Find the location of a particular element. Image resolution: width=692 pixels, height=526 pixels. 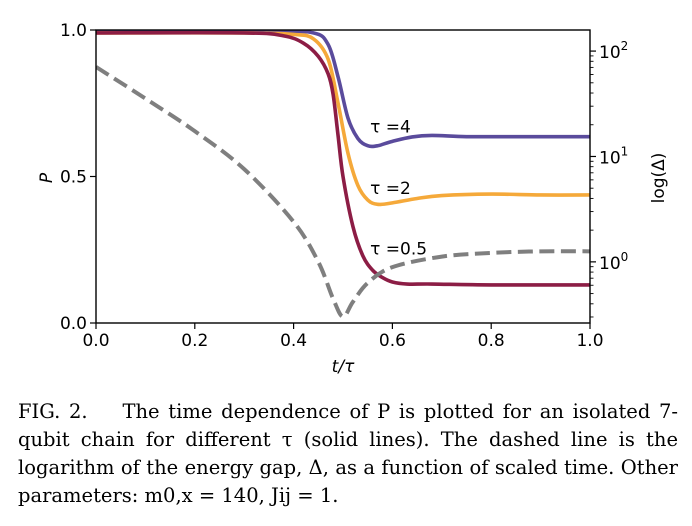

x-tick-label-0: 0.0 is located at coordinates (95, 341).